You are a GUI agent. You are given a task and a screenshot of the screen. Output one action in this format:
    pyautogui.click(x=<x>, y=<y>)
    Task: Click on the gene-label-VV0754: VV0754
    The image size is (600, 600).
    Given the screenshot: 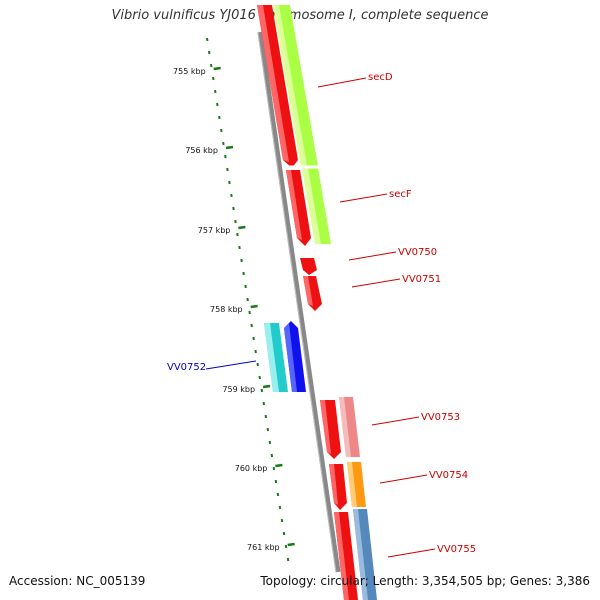 What is the action you would take?
    pyautogui.click(x=448, y=475)
    